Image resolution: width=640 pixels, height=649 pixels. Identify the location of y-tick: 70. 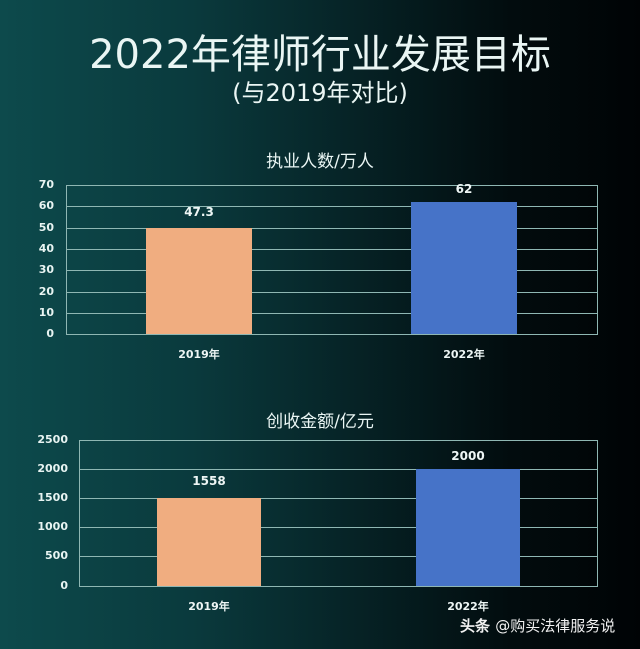
(46, 184).